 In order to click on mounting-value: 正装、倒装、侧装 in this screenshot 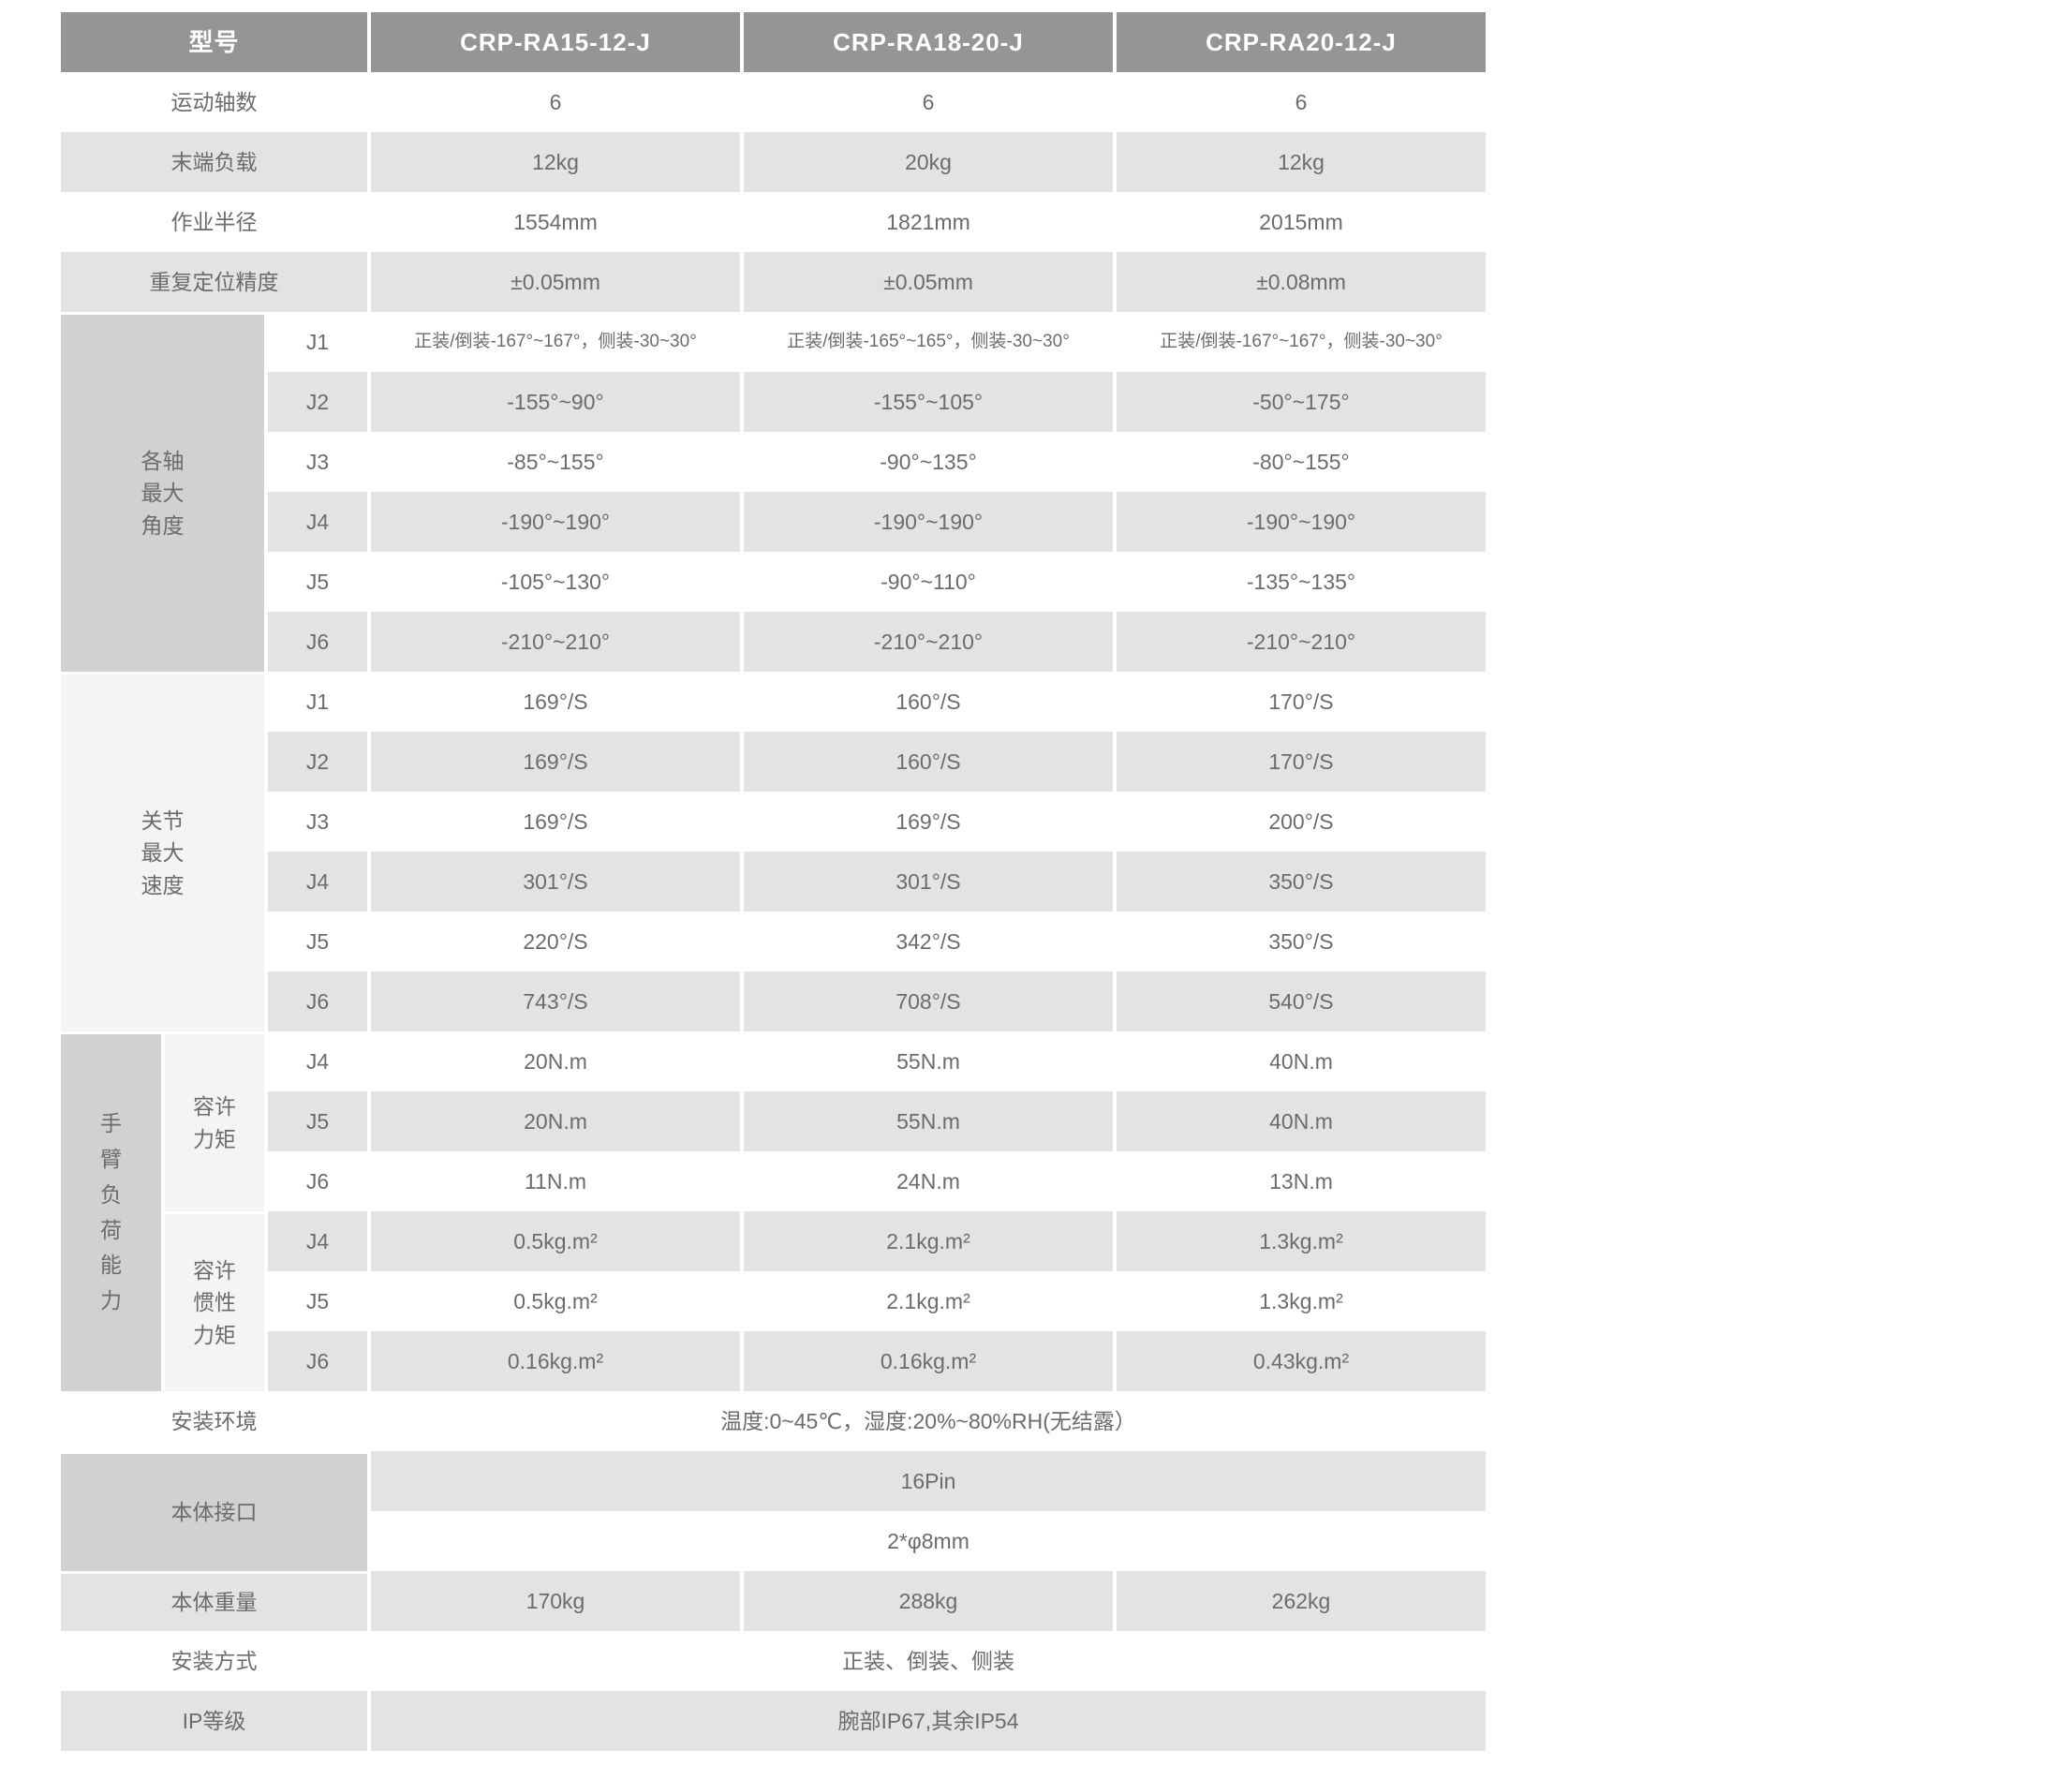, I will do `click(928, 1660)`.